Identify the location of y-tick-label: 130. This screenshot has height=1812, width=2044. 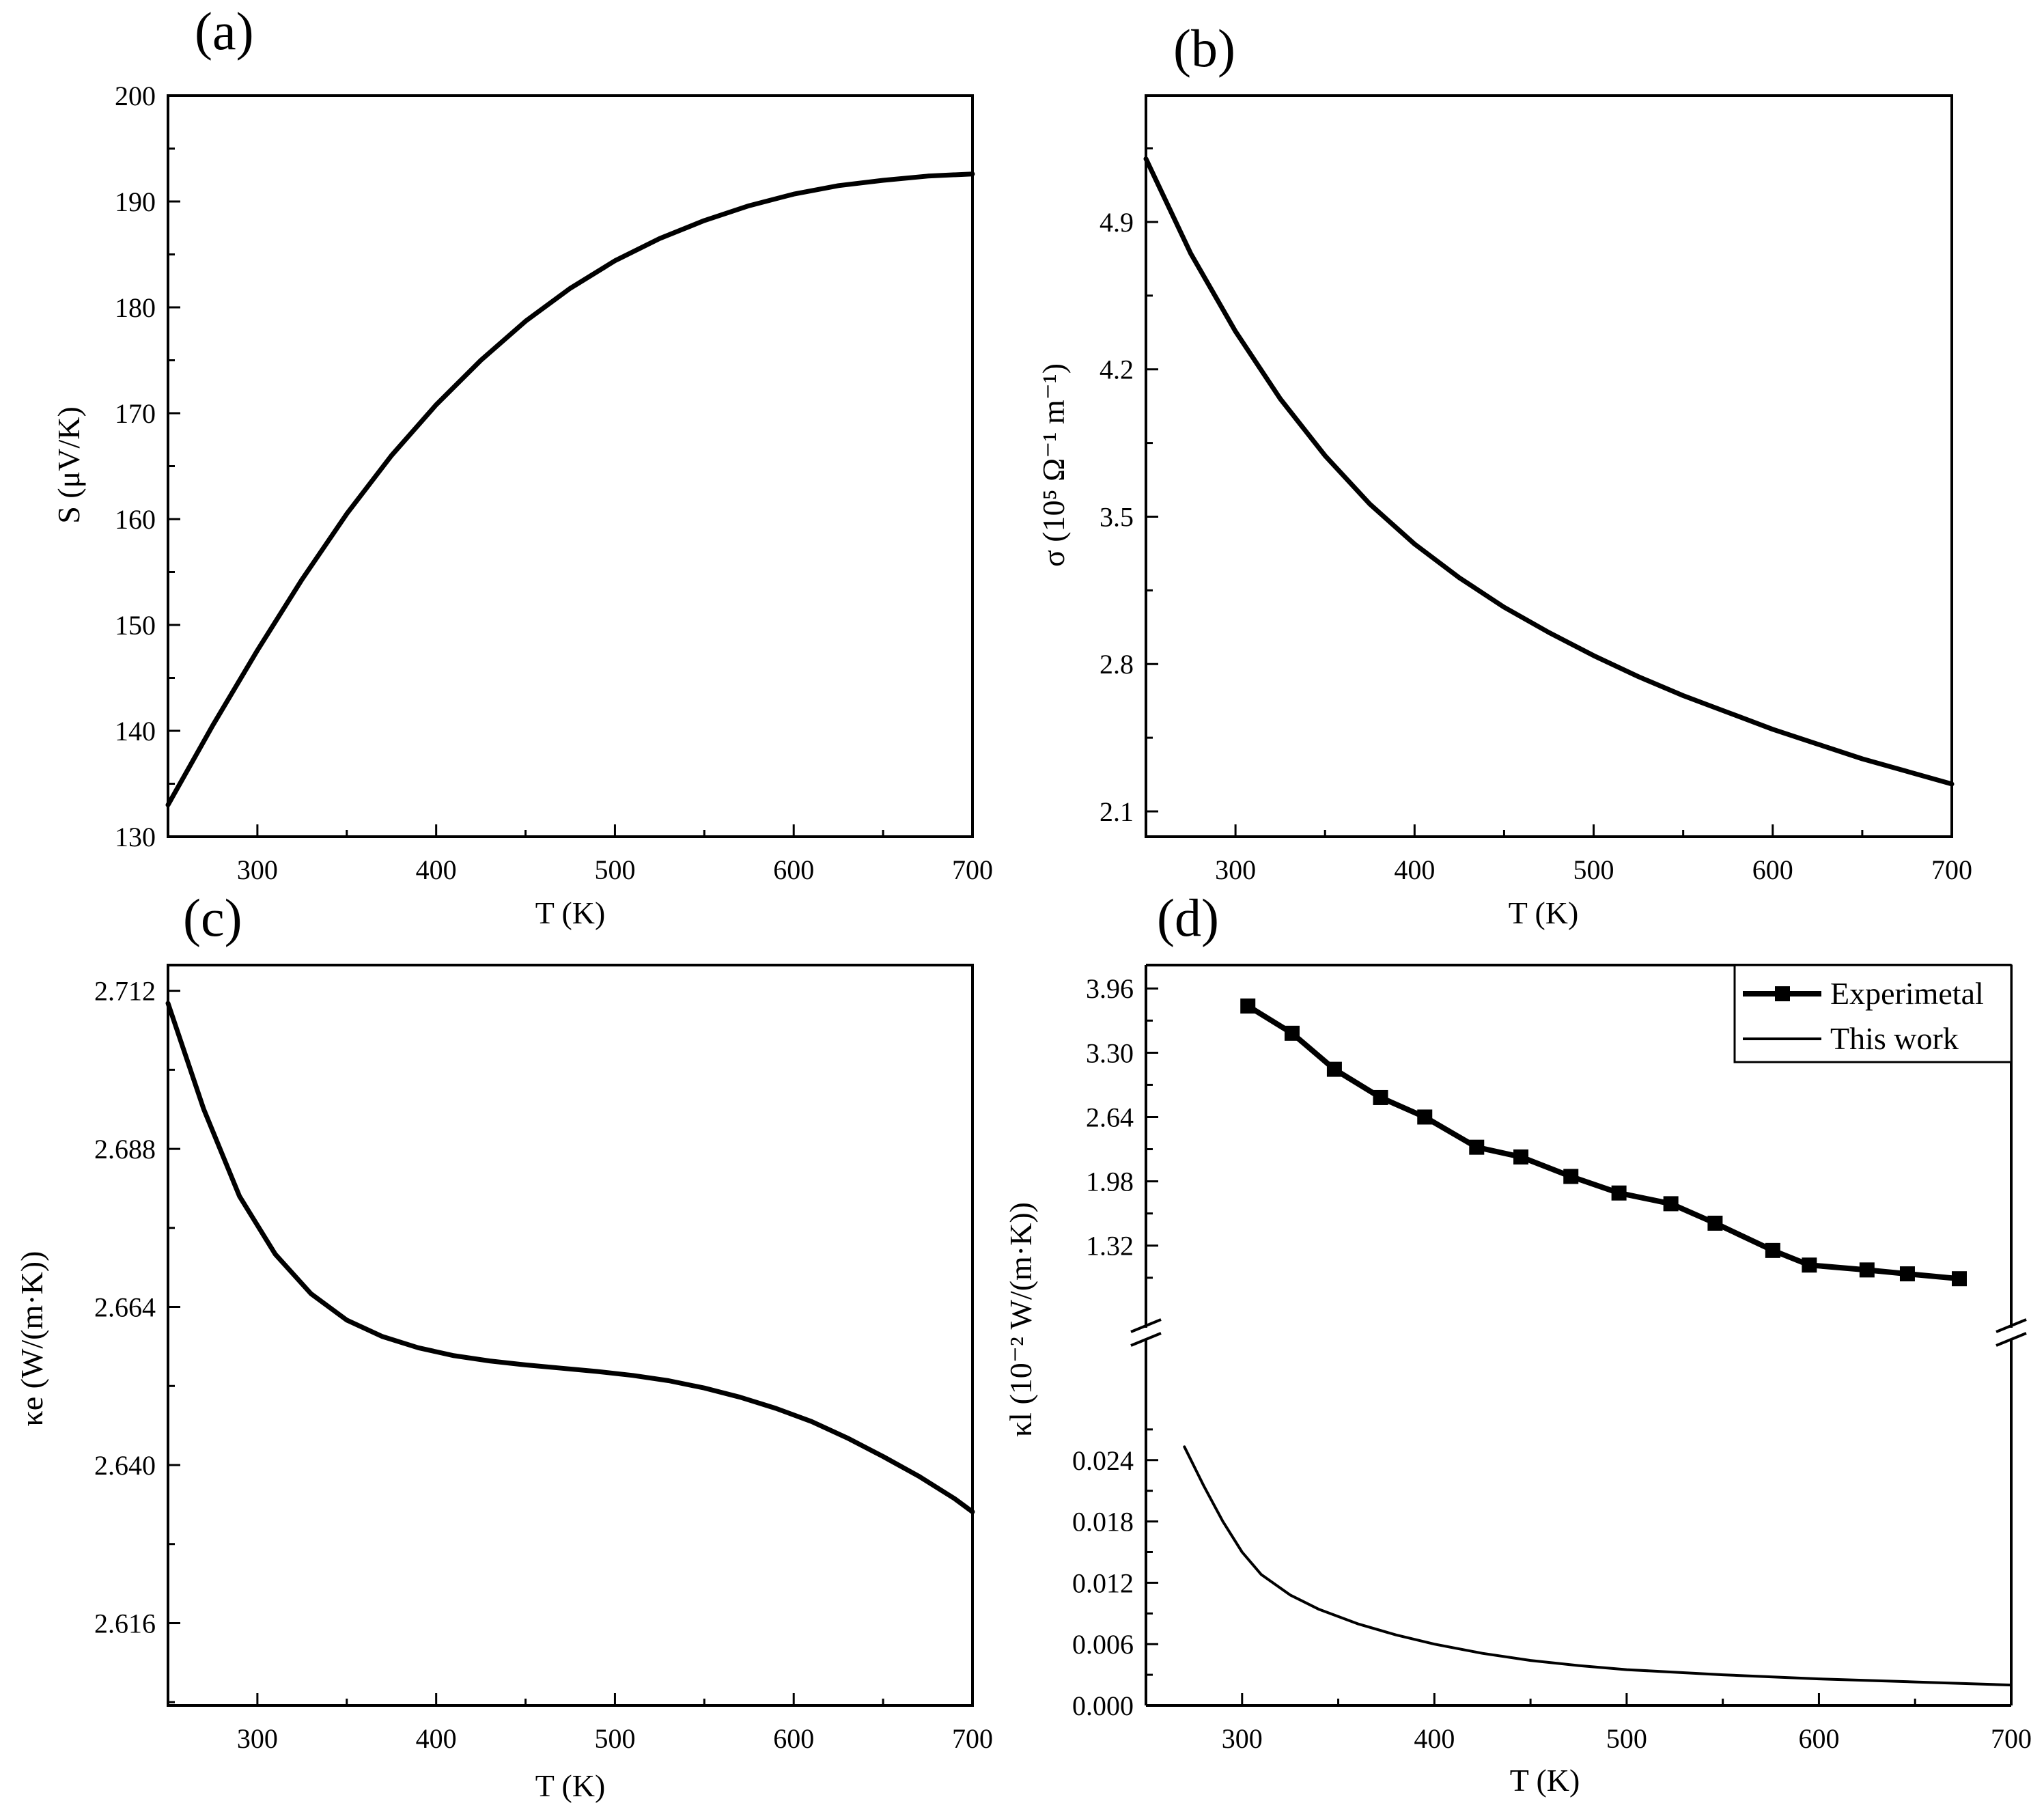
(135, 837).